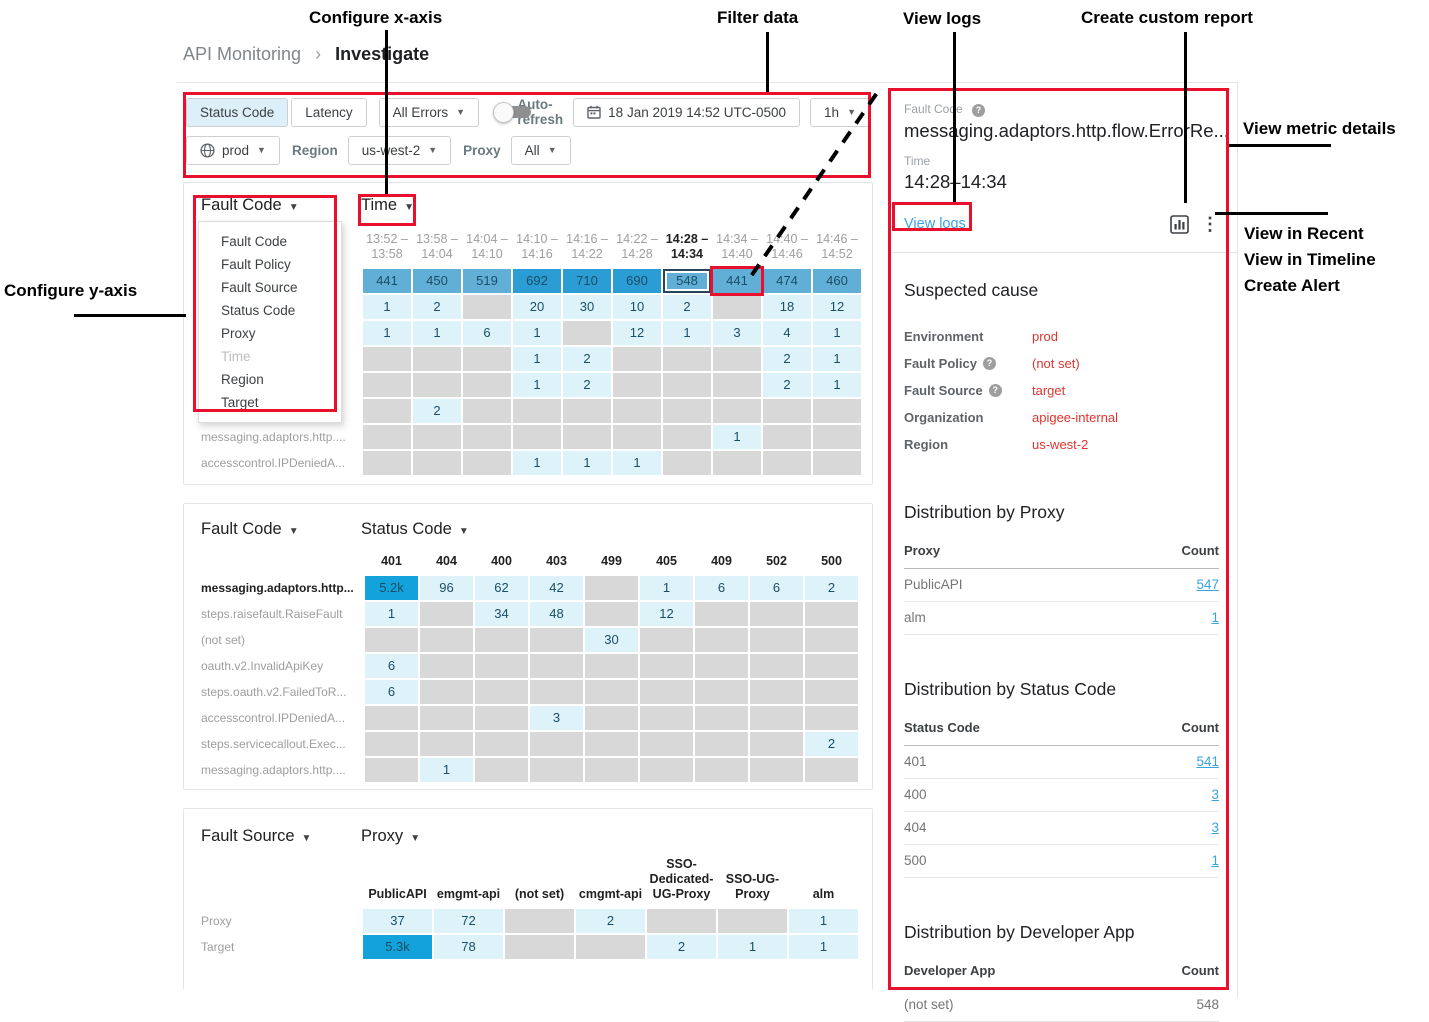 The width and height of the screenshot is (1429, 1022). Describe the element at coordinates (446, 588) in the screenshot. I see `heatmap-cell: 96` at that location.